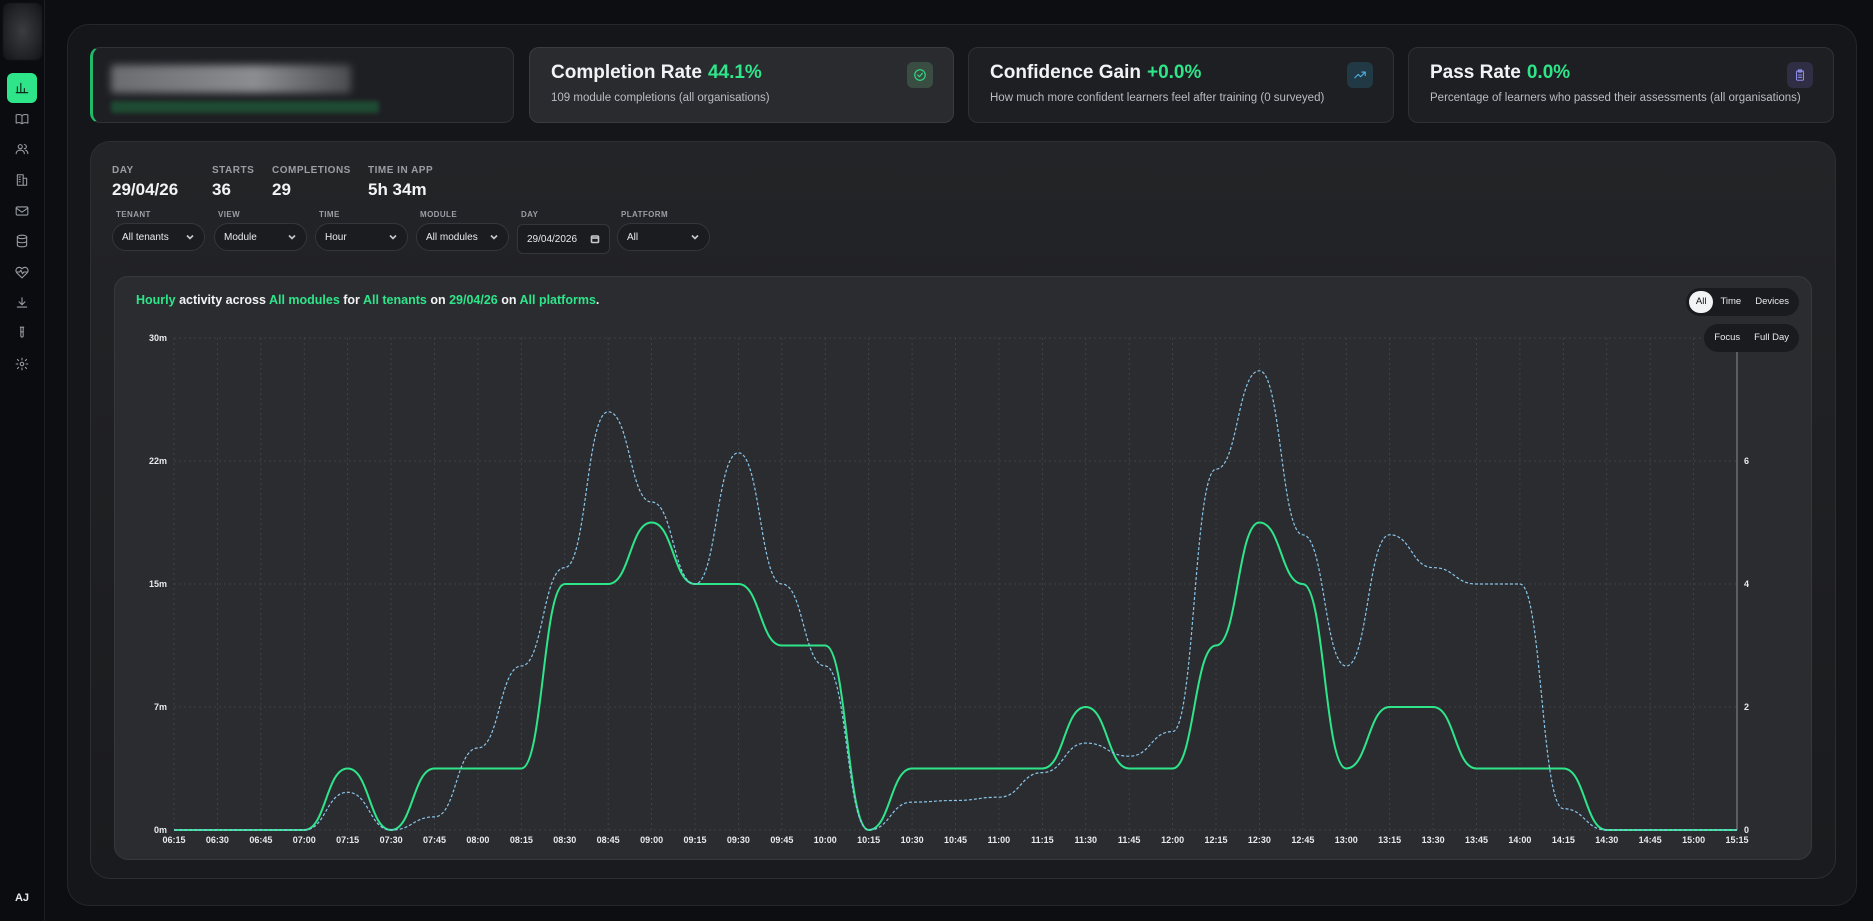 Image resolution: width=1873 pixels, height=921 pixels. I want to click on x-axis-tick: 12:30, so click(1259, 840).